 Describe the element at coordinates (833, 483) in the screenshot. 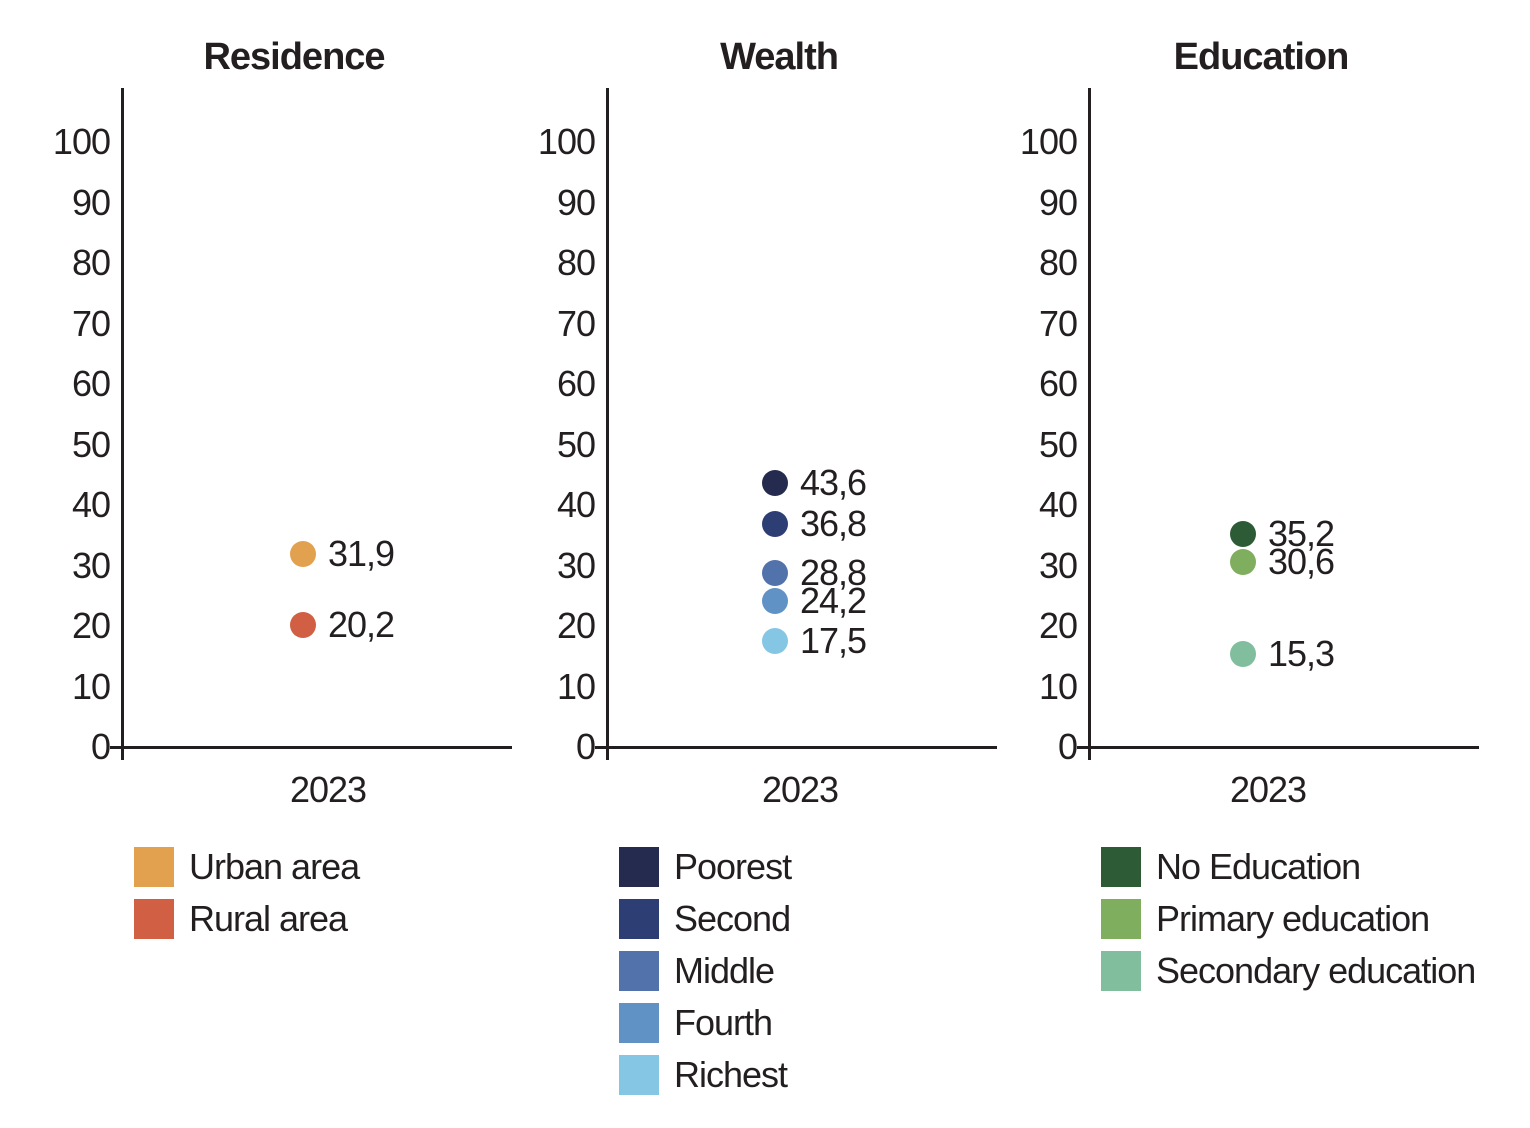

I see `data-point-value-label: 43,6` at that location.